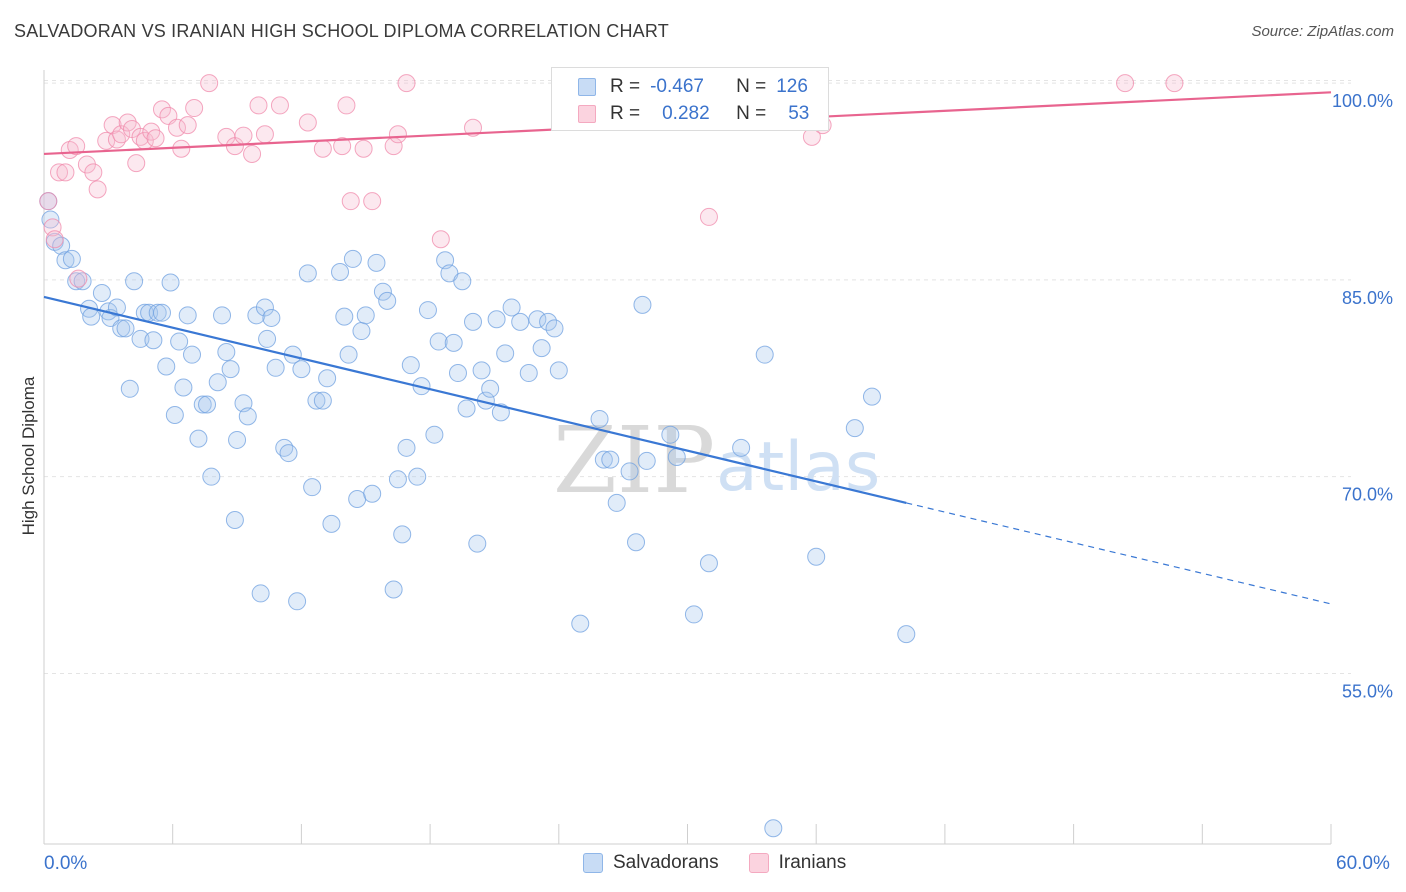 The image size is (1406, 892). What do you see at coordinates (1363, 863) in the screenshot?
I see `x-axis-max-label: 60.0%` at bounding box center [1363, 863].